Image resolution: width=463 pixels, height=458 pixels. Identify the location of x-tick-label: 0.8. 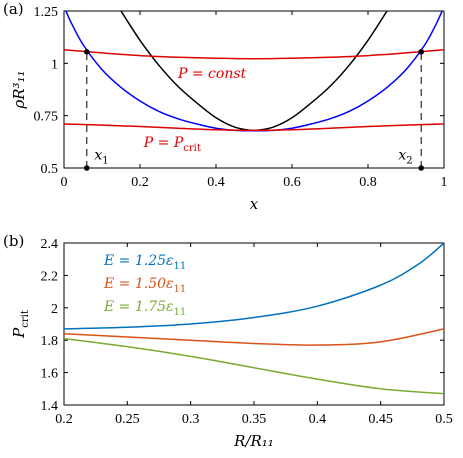
(368, 182).